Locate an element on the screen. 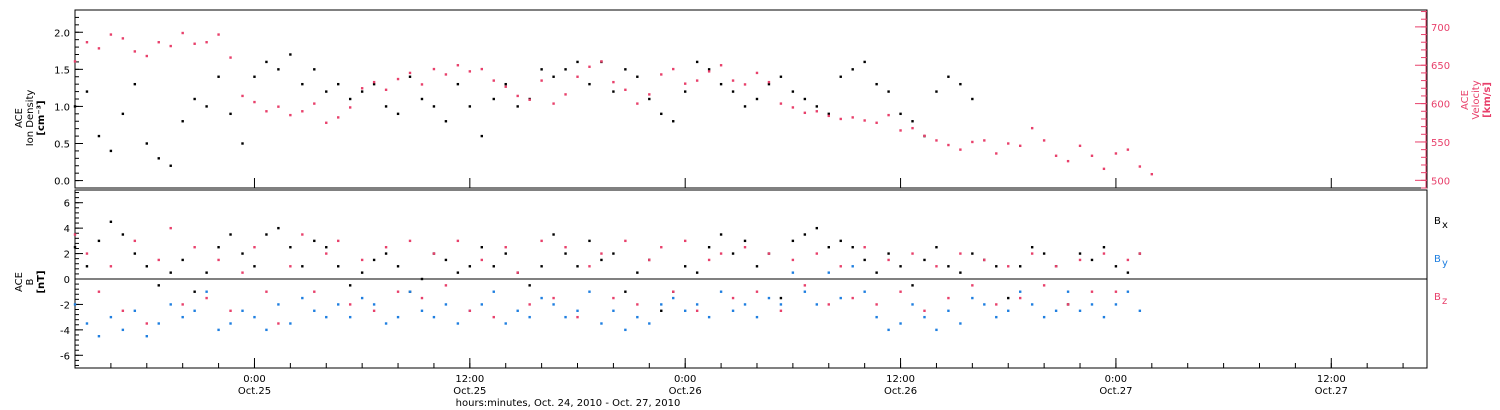 The image size is (1500, 410). x-tick-time: 0:00 is located at coordinates (254, 379).